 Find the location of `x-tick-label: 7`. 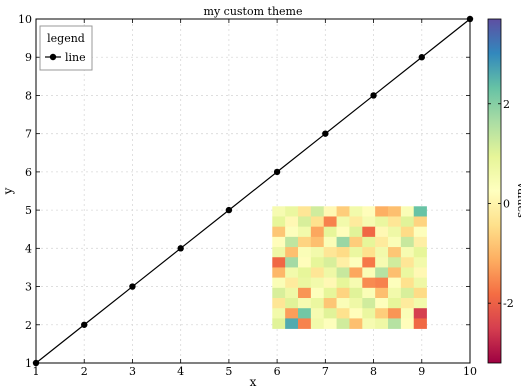

x-tick-label: 7 is located at coordinates (325, 371).